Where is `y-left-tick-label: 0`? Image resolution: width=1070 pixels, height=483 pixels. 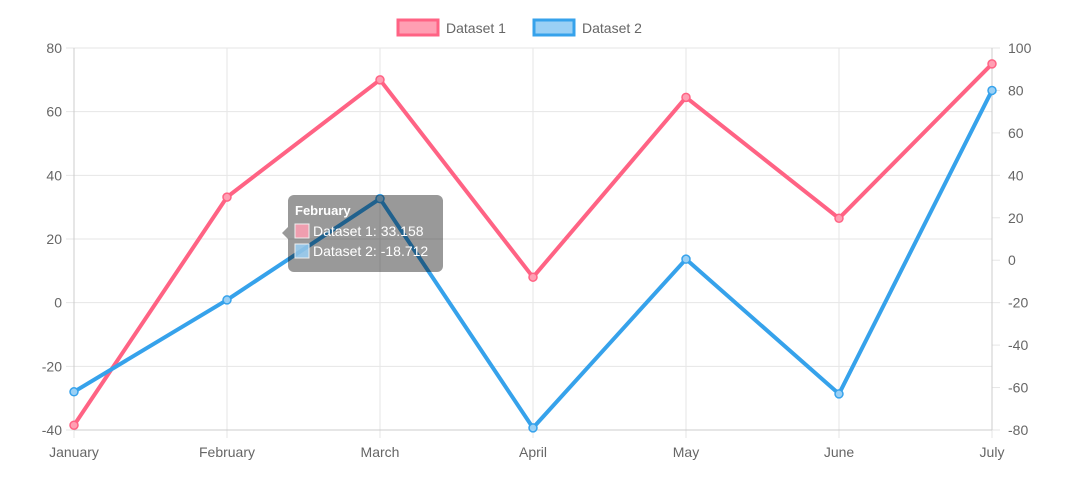
y-left-tick-label: 0 is located at coordinates (58, 303).